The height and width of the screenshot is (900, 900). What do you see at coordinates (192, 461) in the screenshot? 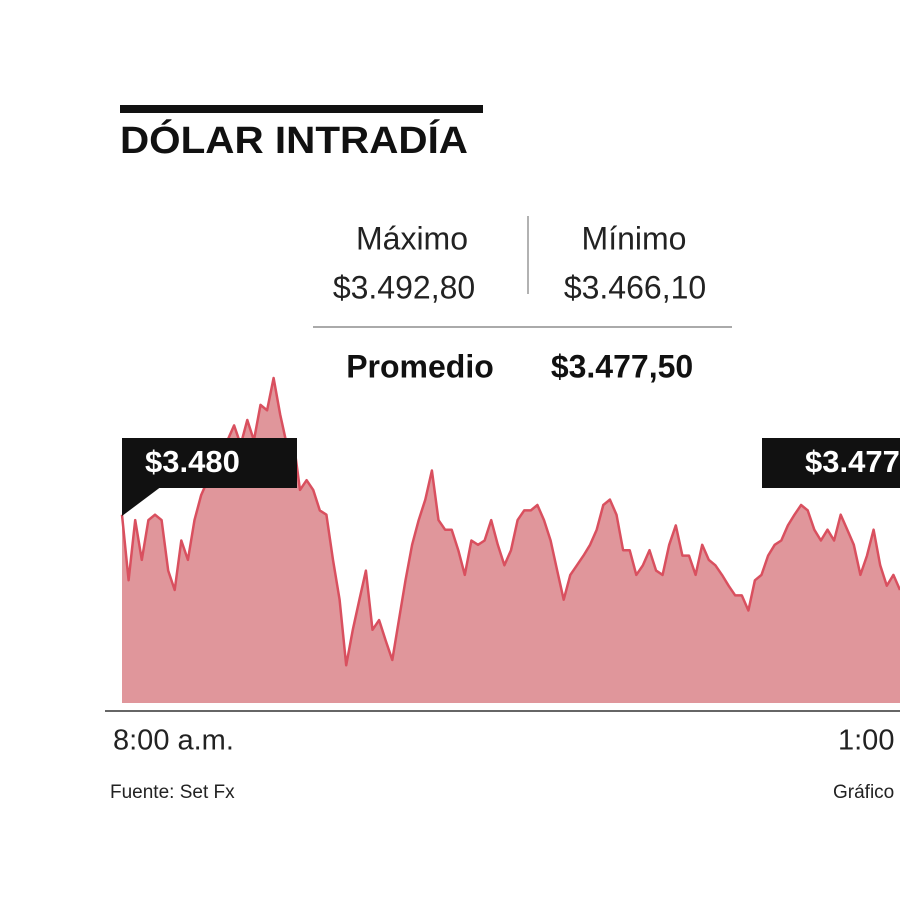
I see `callout-label: $3.480` at bounding box center [192, 461].